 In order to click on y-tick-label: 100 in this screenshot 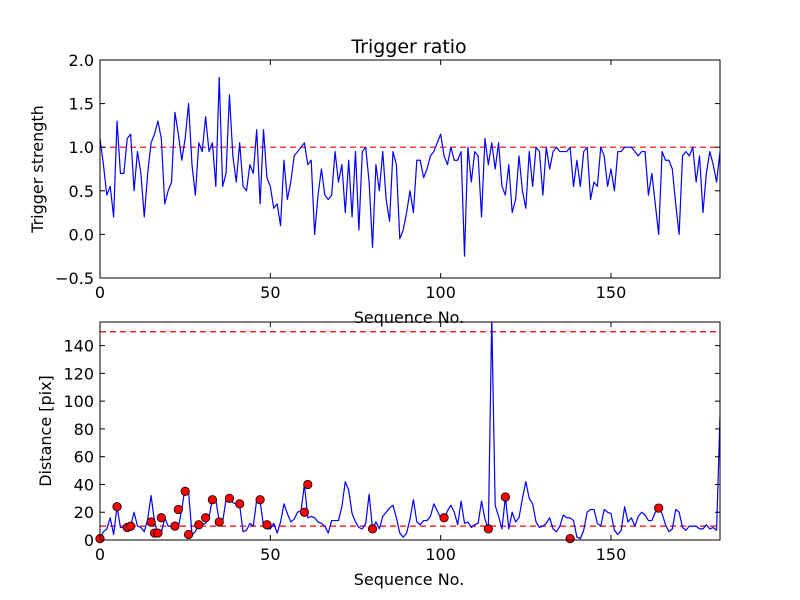, I will do `click(78, 401)`.